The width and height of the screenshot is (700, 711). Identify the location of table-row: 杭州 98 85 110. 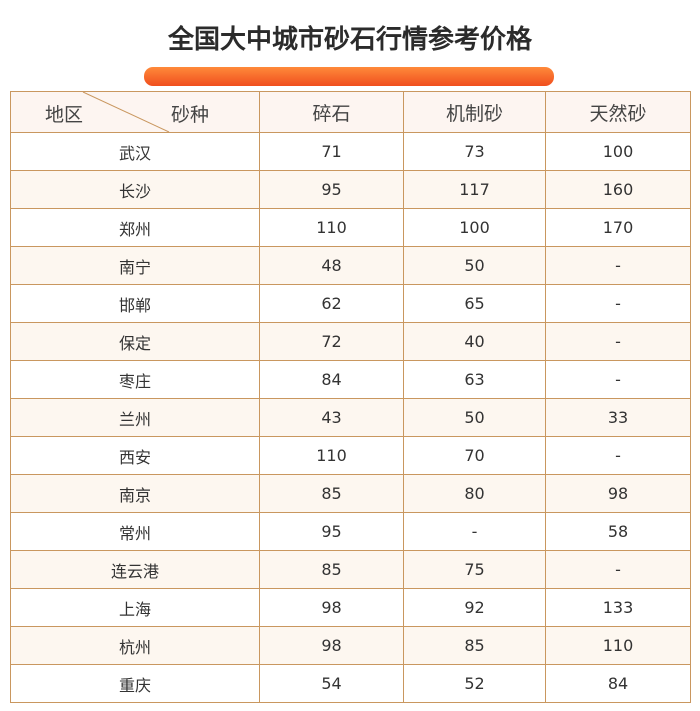
(350, 645).